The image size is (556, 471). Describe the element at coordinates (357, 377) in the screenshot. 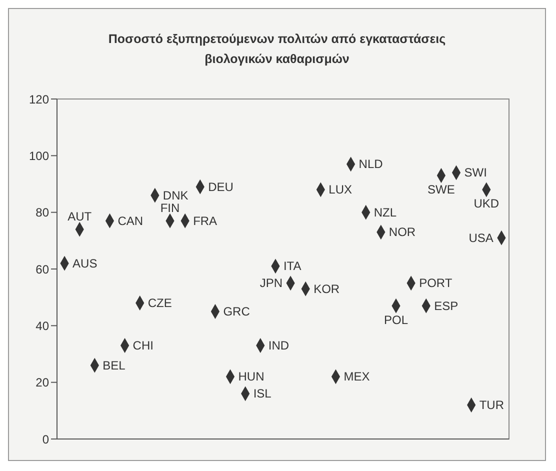

I see `series-label: MEX` at that location.